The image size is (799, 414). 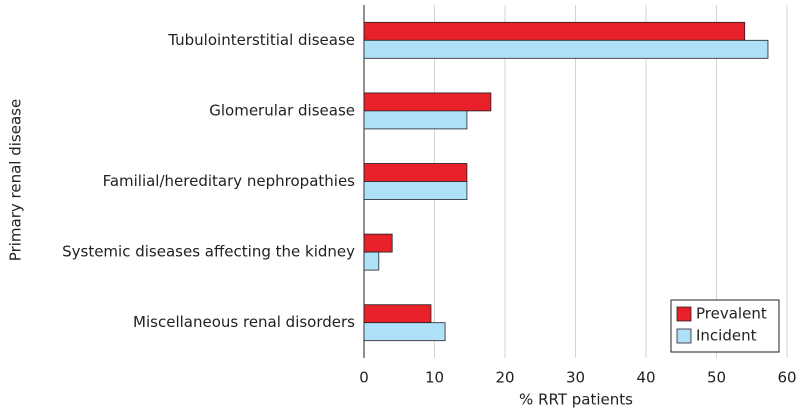 What do you see at coordinates (786, 378) in the screenshot?
I see `x-tick-label: 60` at bounding box center [786, 378].